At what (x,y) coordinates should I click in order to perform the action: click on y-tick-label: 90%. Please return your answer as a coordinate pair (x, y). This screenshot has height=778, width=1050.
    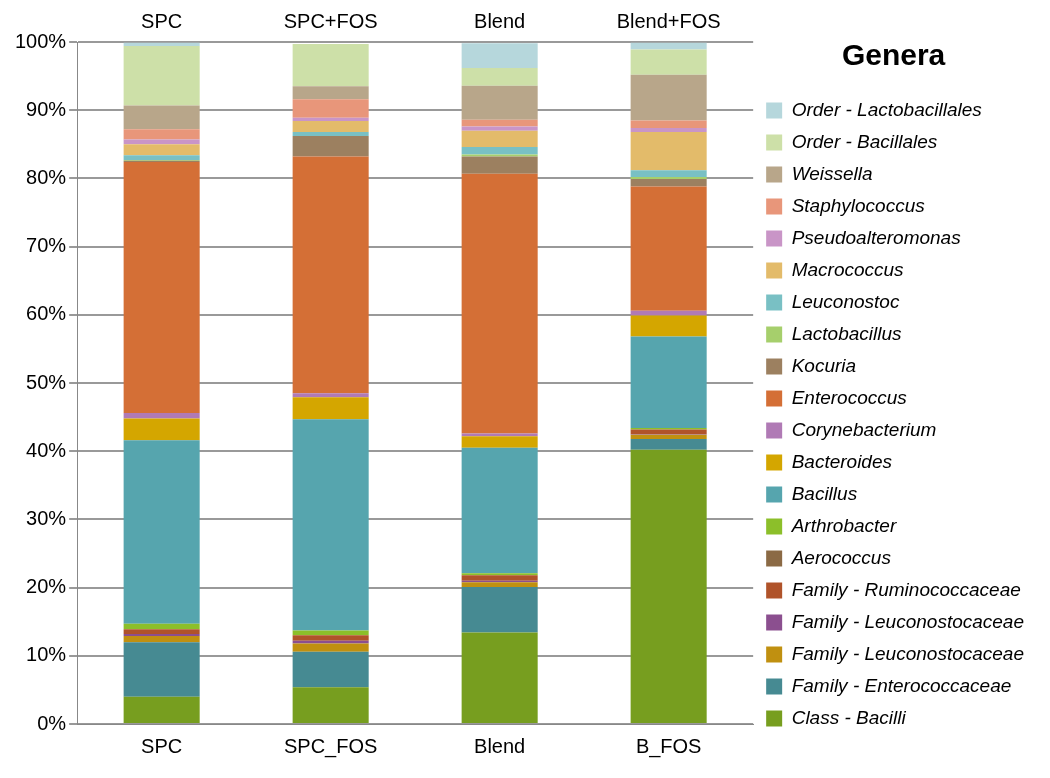
    Looking at the image, I should click on (46, 108).